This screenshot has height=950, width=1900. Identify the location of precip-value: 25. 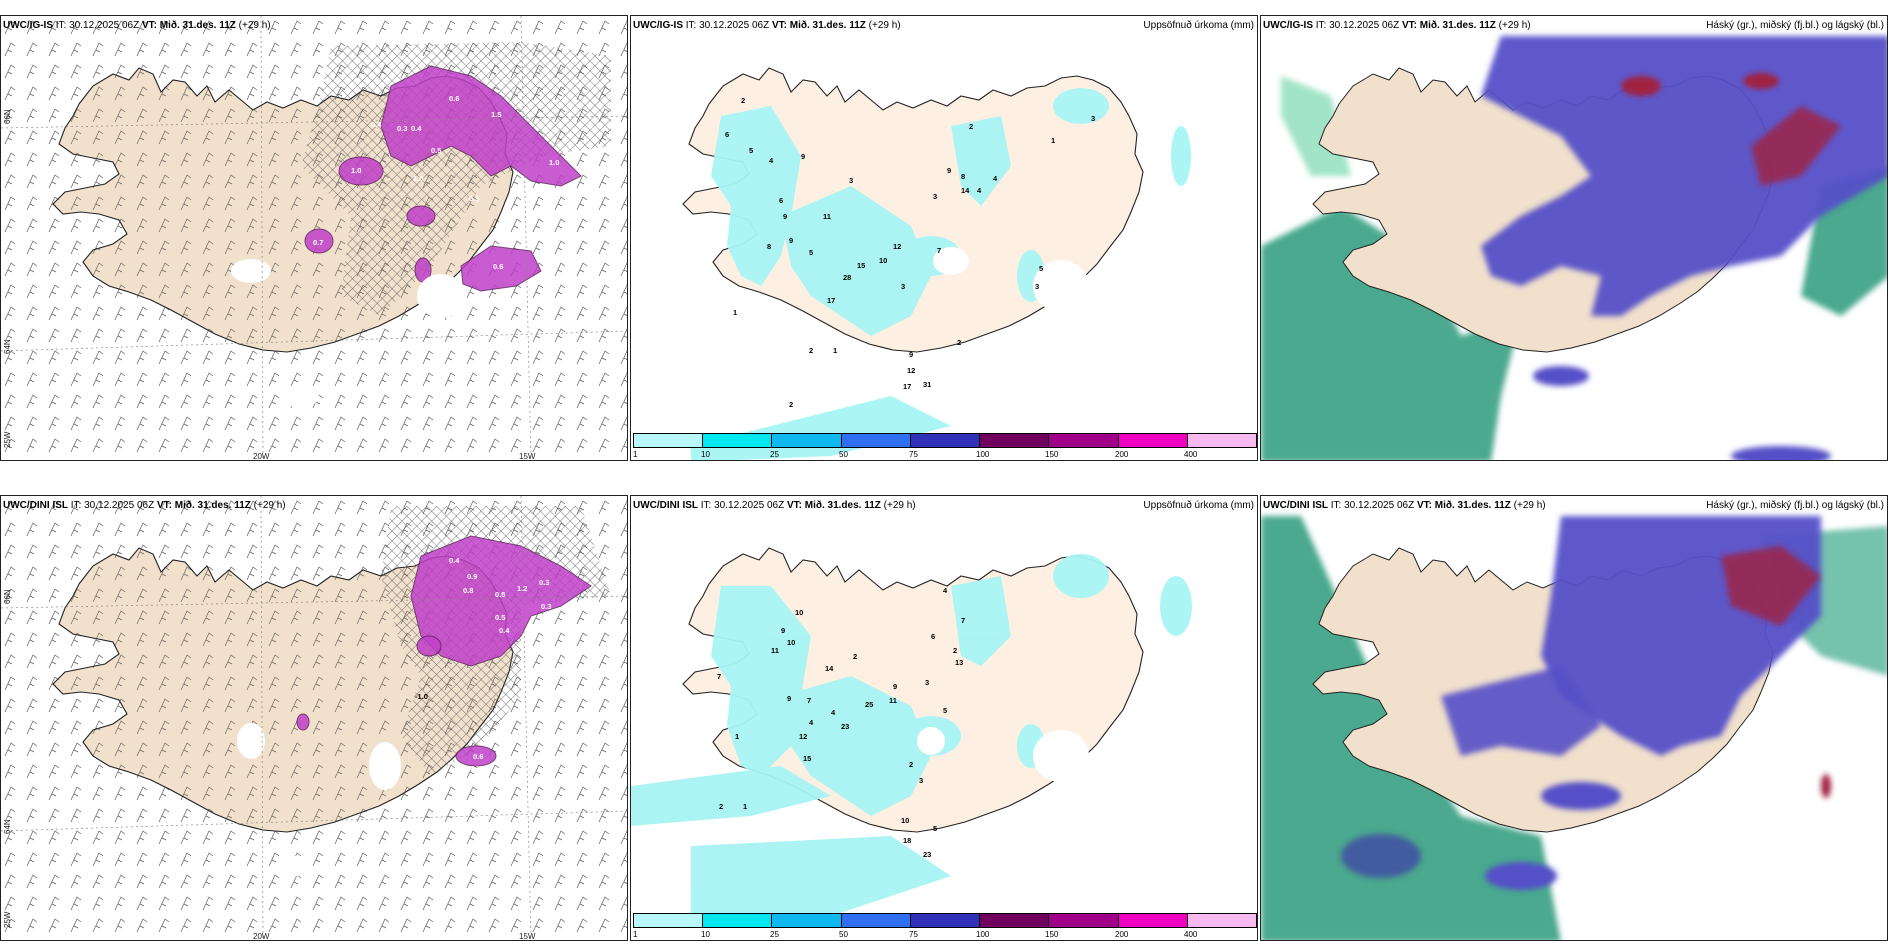
(869, 704).